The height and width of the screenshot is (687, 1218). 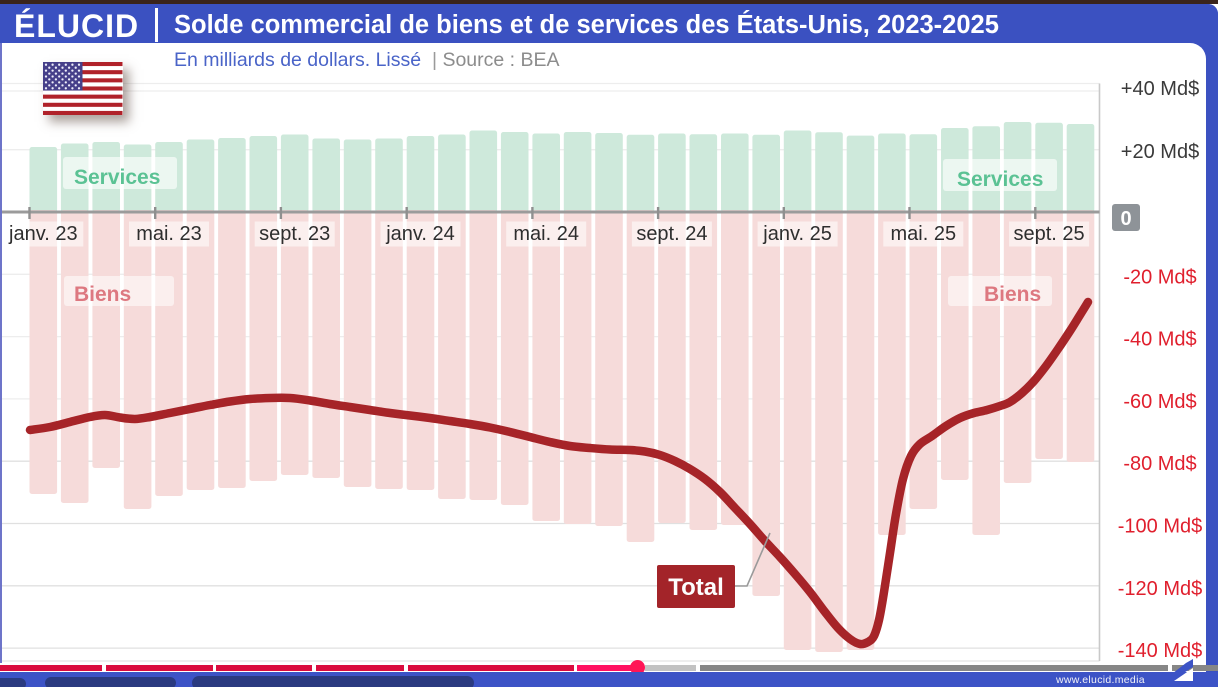 I want to click on svg-text: -80 Md$, so click(x=1159, y=464).